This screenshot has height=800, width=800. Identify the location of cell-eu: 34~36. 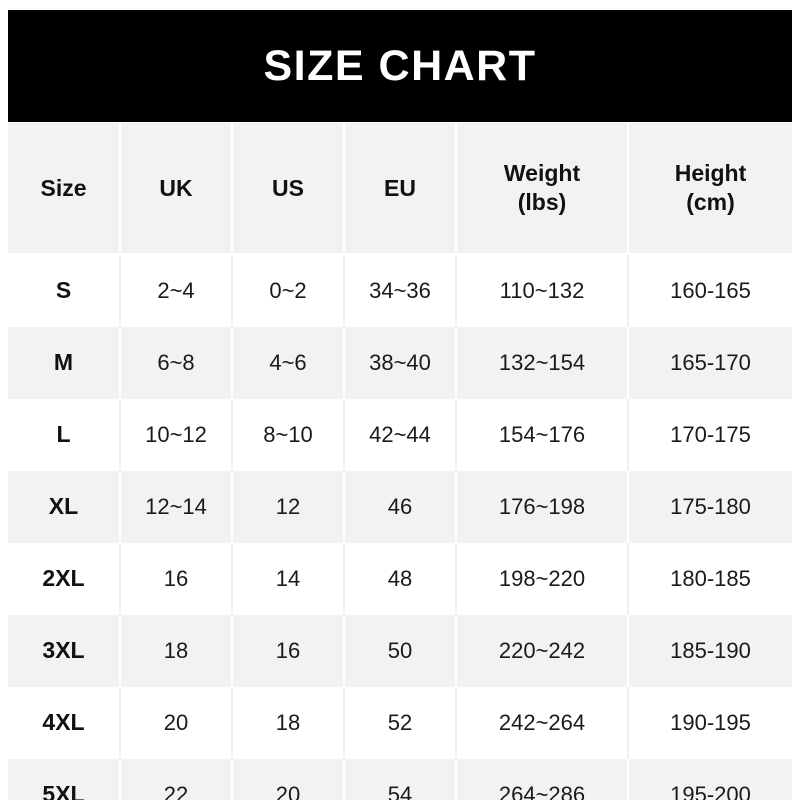
(400, 290).